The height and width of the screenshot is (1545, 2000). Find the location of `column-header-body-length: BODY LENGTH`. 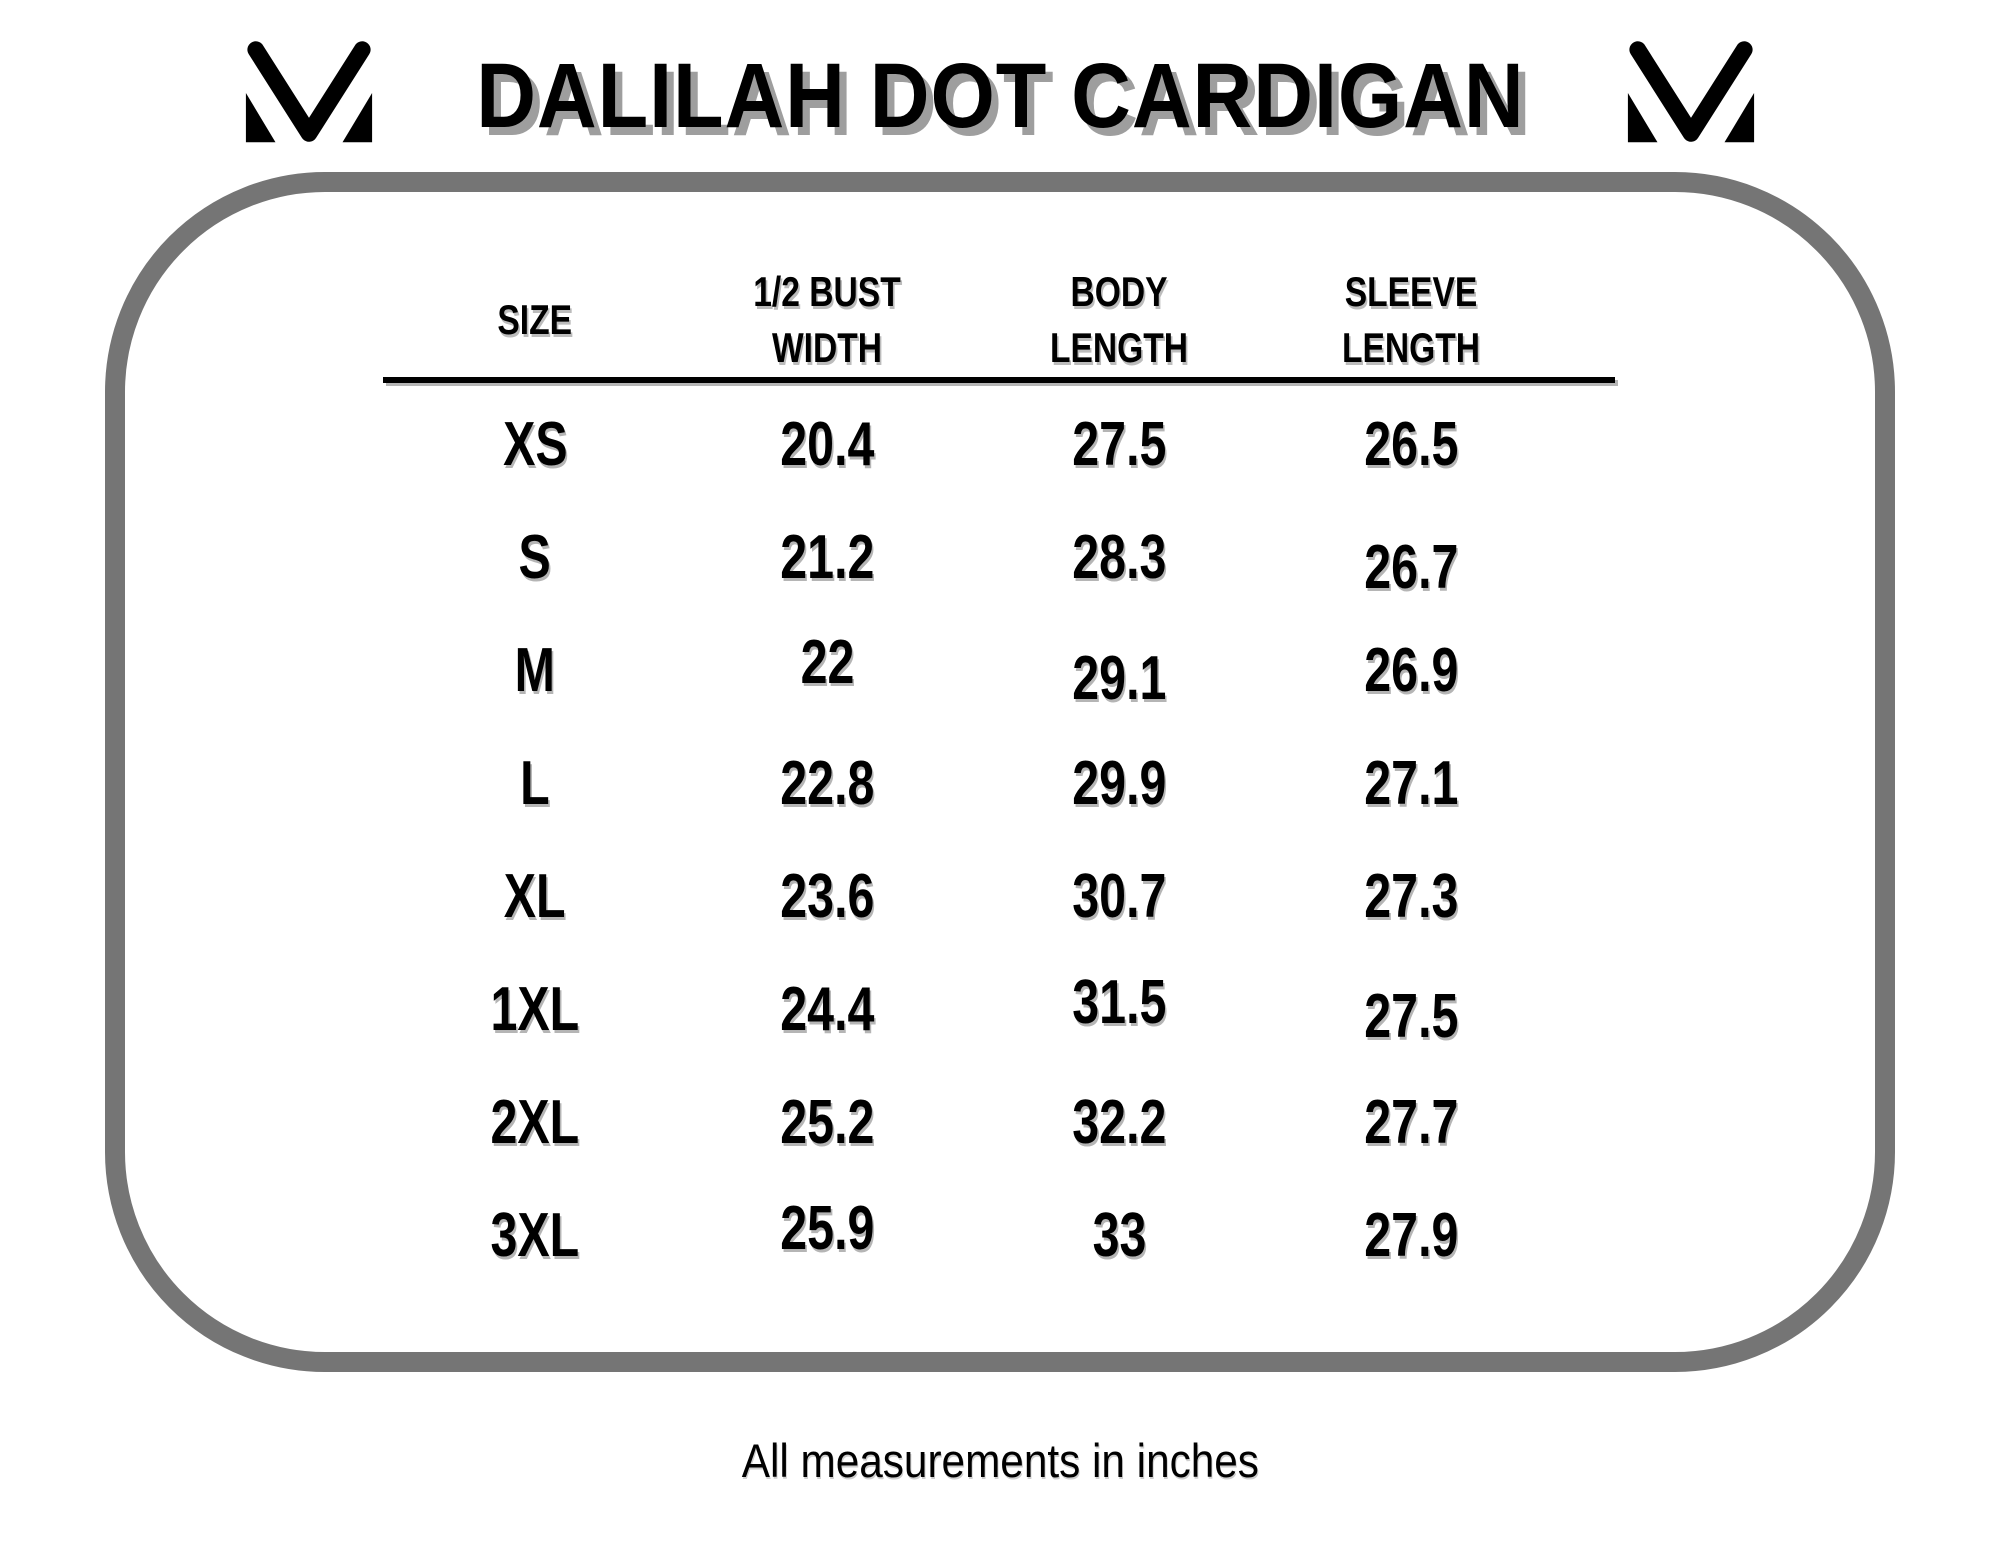

column-header-body-length: BODY LENGTH is located at coordinates (1119, 319).